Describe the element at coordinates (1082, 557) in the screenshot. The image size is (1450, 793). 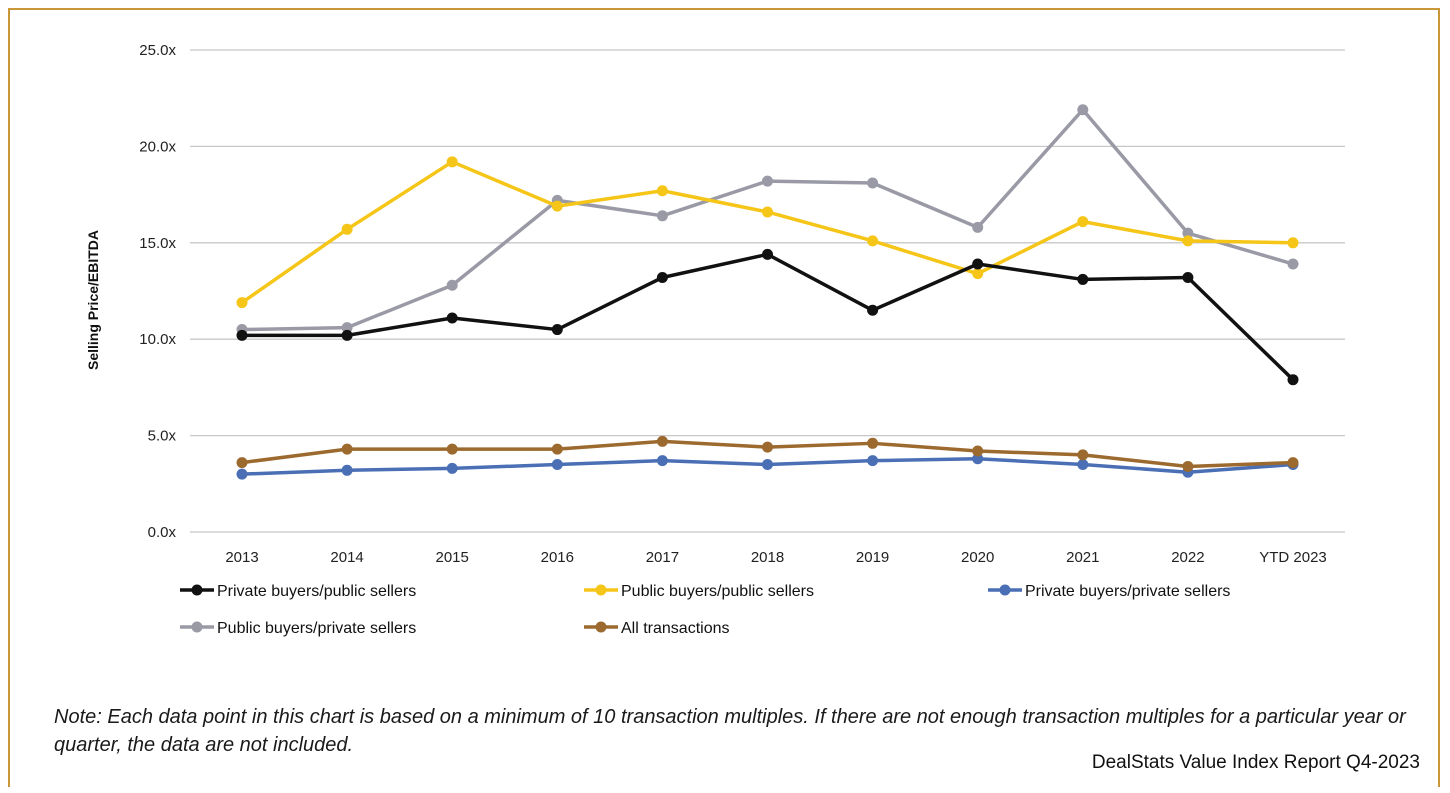
I see `x-tick-label: 2021` at that location.